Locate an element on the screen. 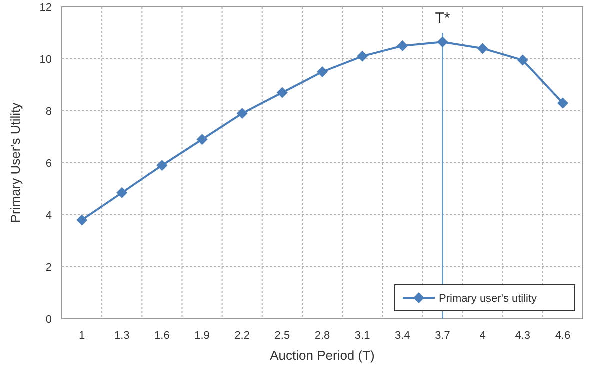 The height and width of the screenshot is (370, 594). legend-label: Primary user's utility is located at coordinates (488, 298).